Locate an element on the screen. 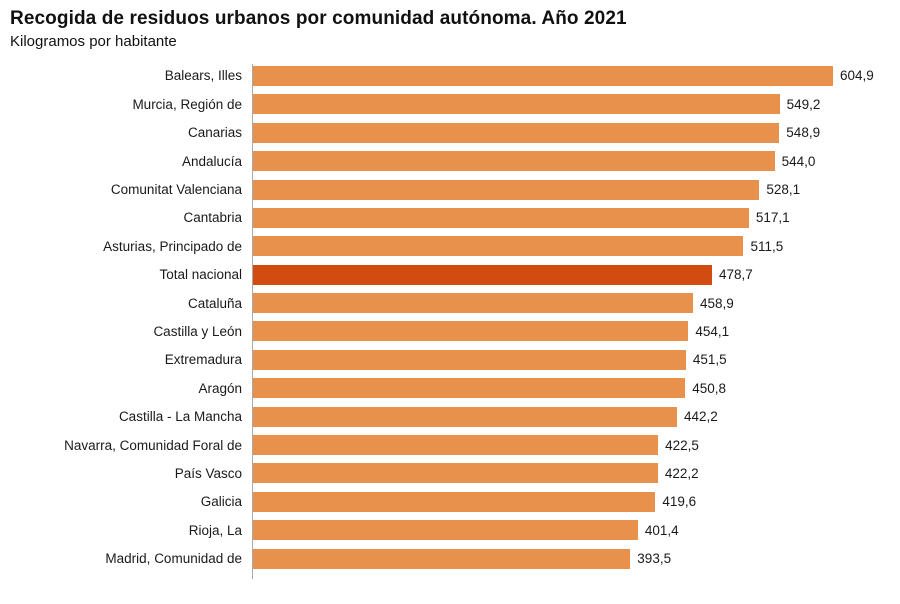  value-label: 517,1 is located at coordinates (772, 218).